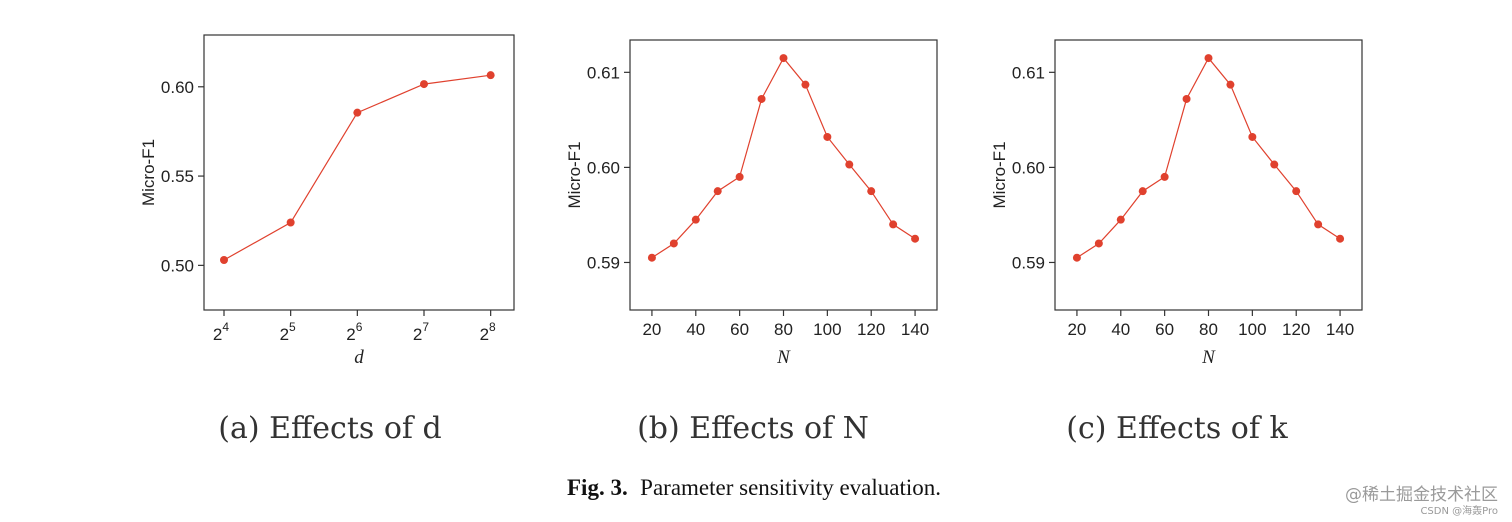  Describe the element at coordinates (1459, 510) in the screenshot. I see `watermark-sub: CSDN @海轰Pro` at that location.